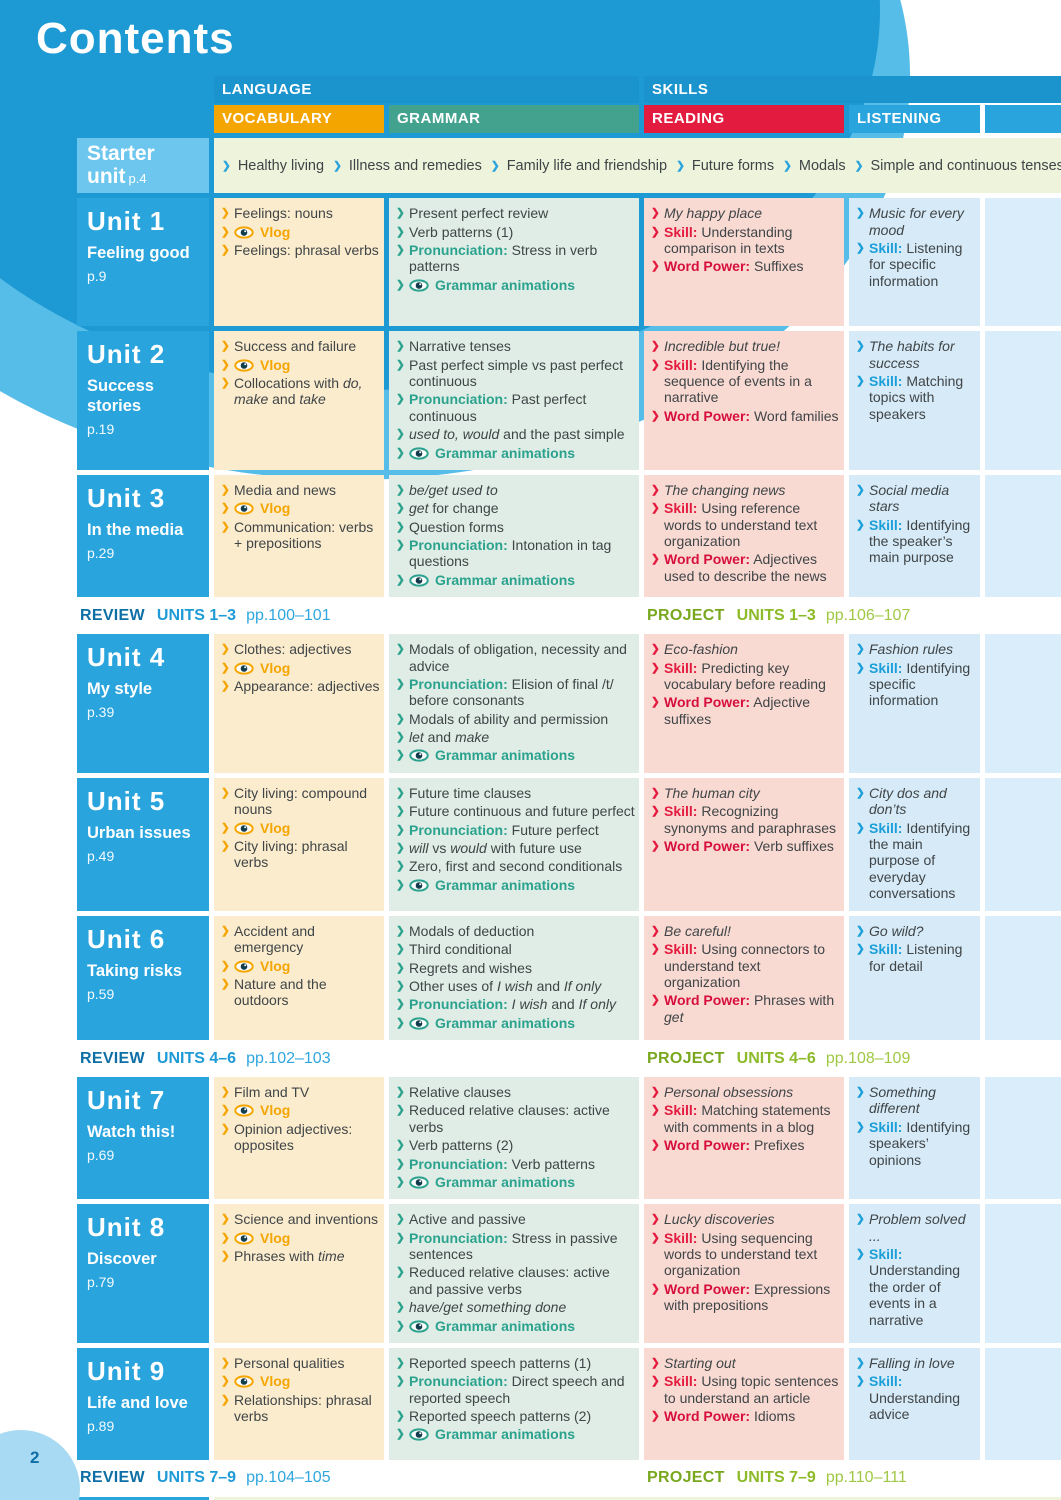 The image size is (1061, 1500). I want to click on unit-title: Watch this!, so click(131, 1132).